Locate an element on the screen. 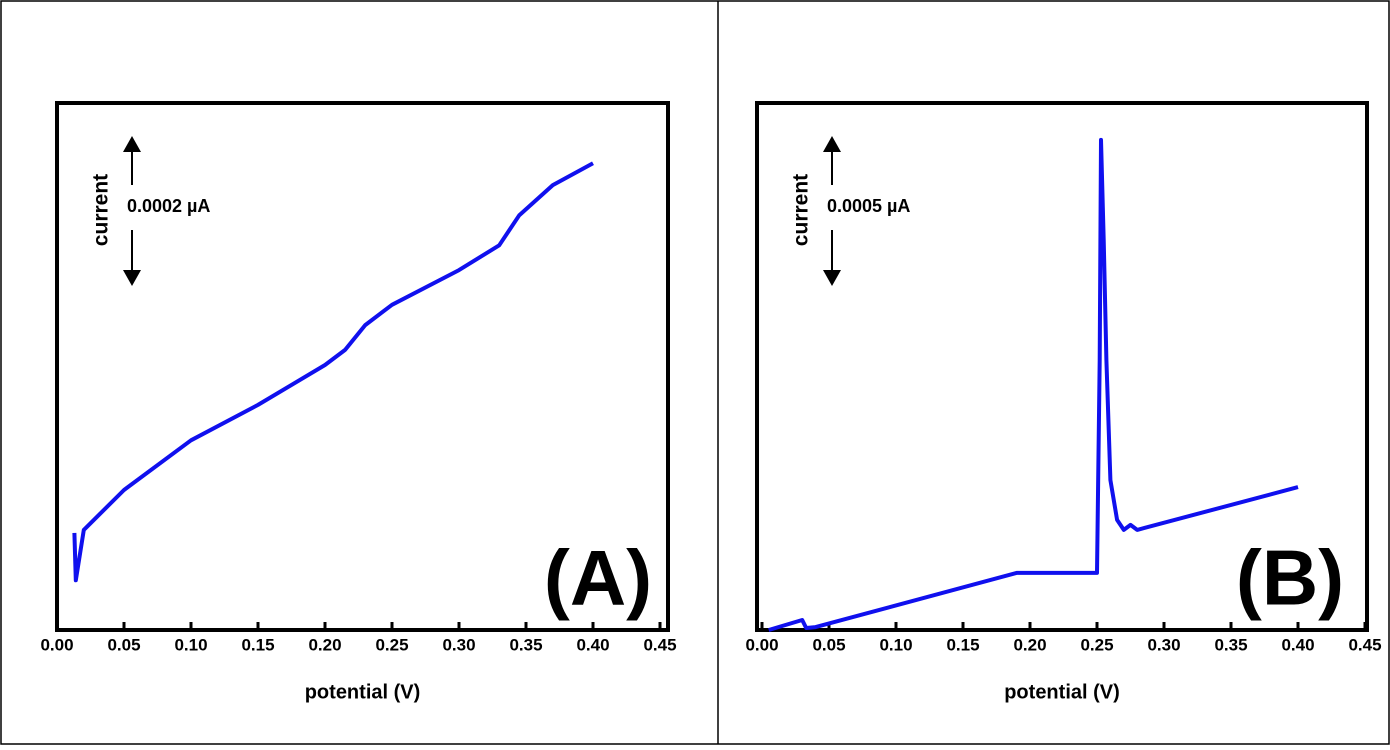  scale-value: 0.0005 µA is located at coordinates (868, 206).